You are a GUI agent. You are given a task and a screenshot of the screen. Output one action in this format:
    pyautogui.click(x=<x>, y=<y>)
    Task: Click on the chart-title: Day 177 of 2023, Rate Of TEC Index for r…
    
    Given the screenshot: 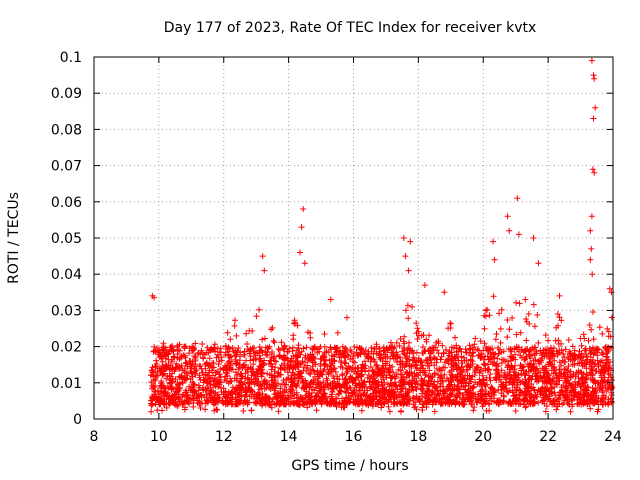 What is the action you would take?
    pyautogui.click(x=350, y=28)
    